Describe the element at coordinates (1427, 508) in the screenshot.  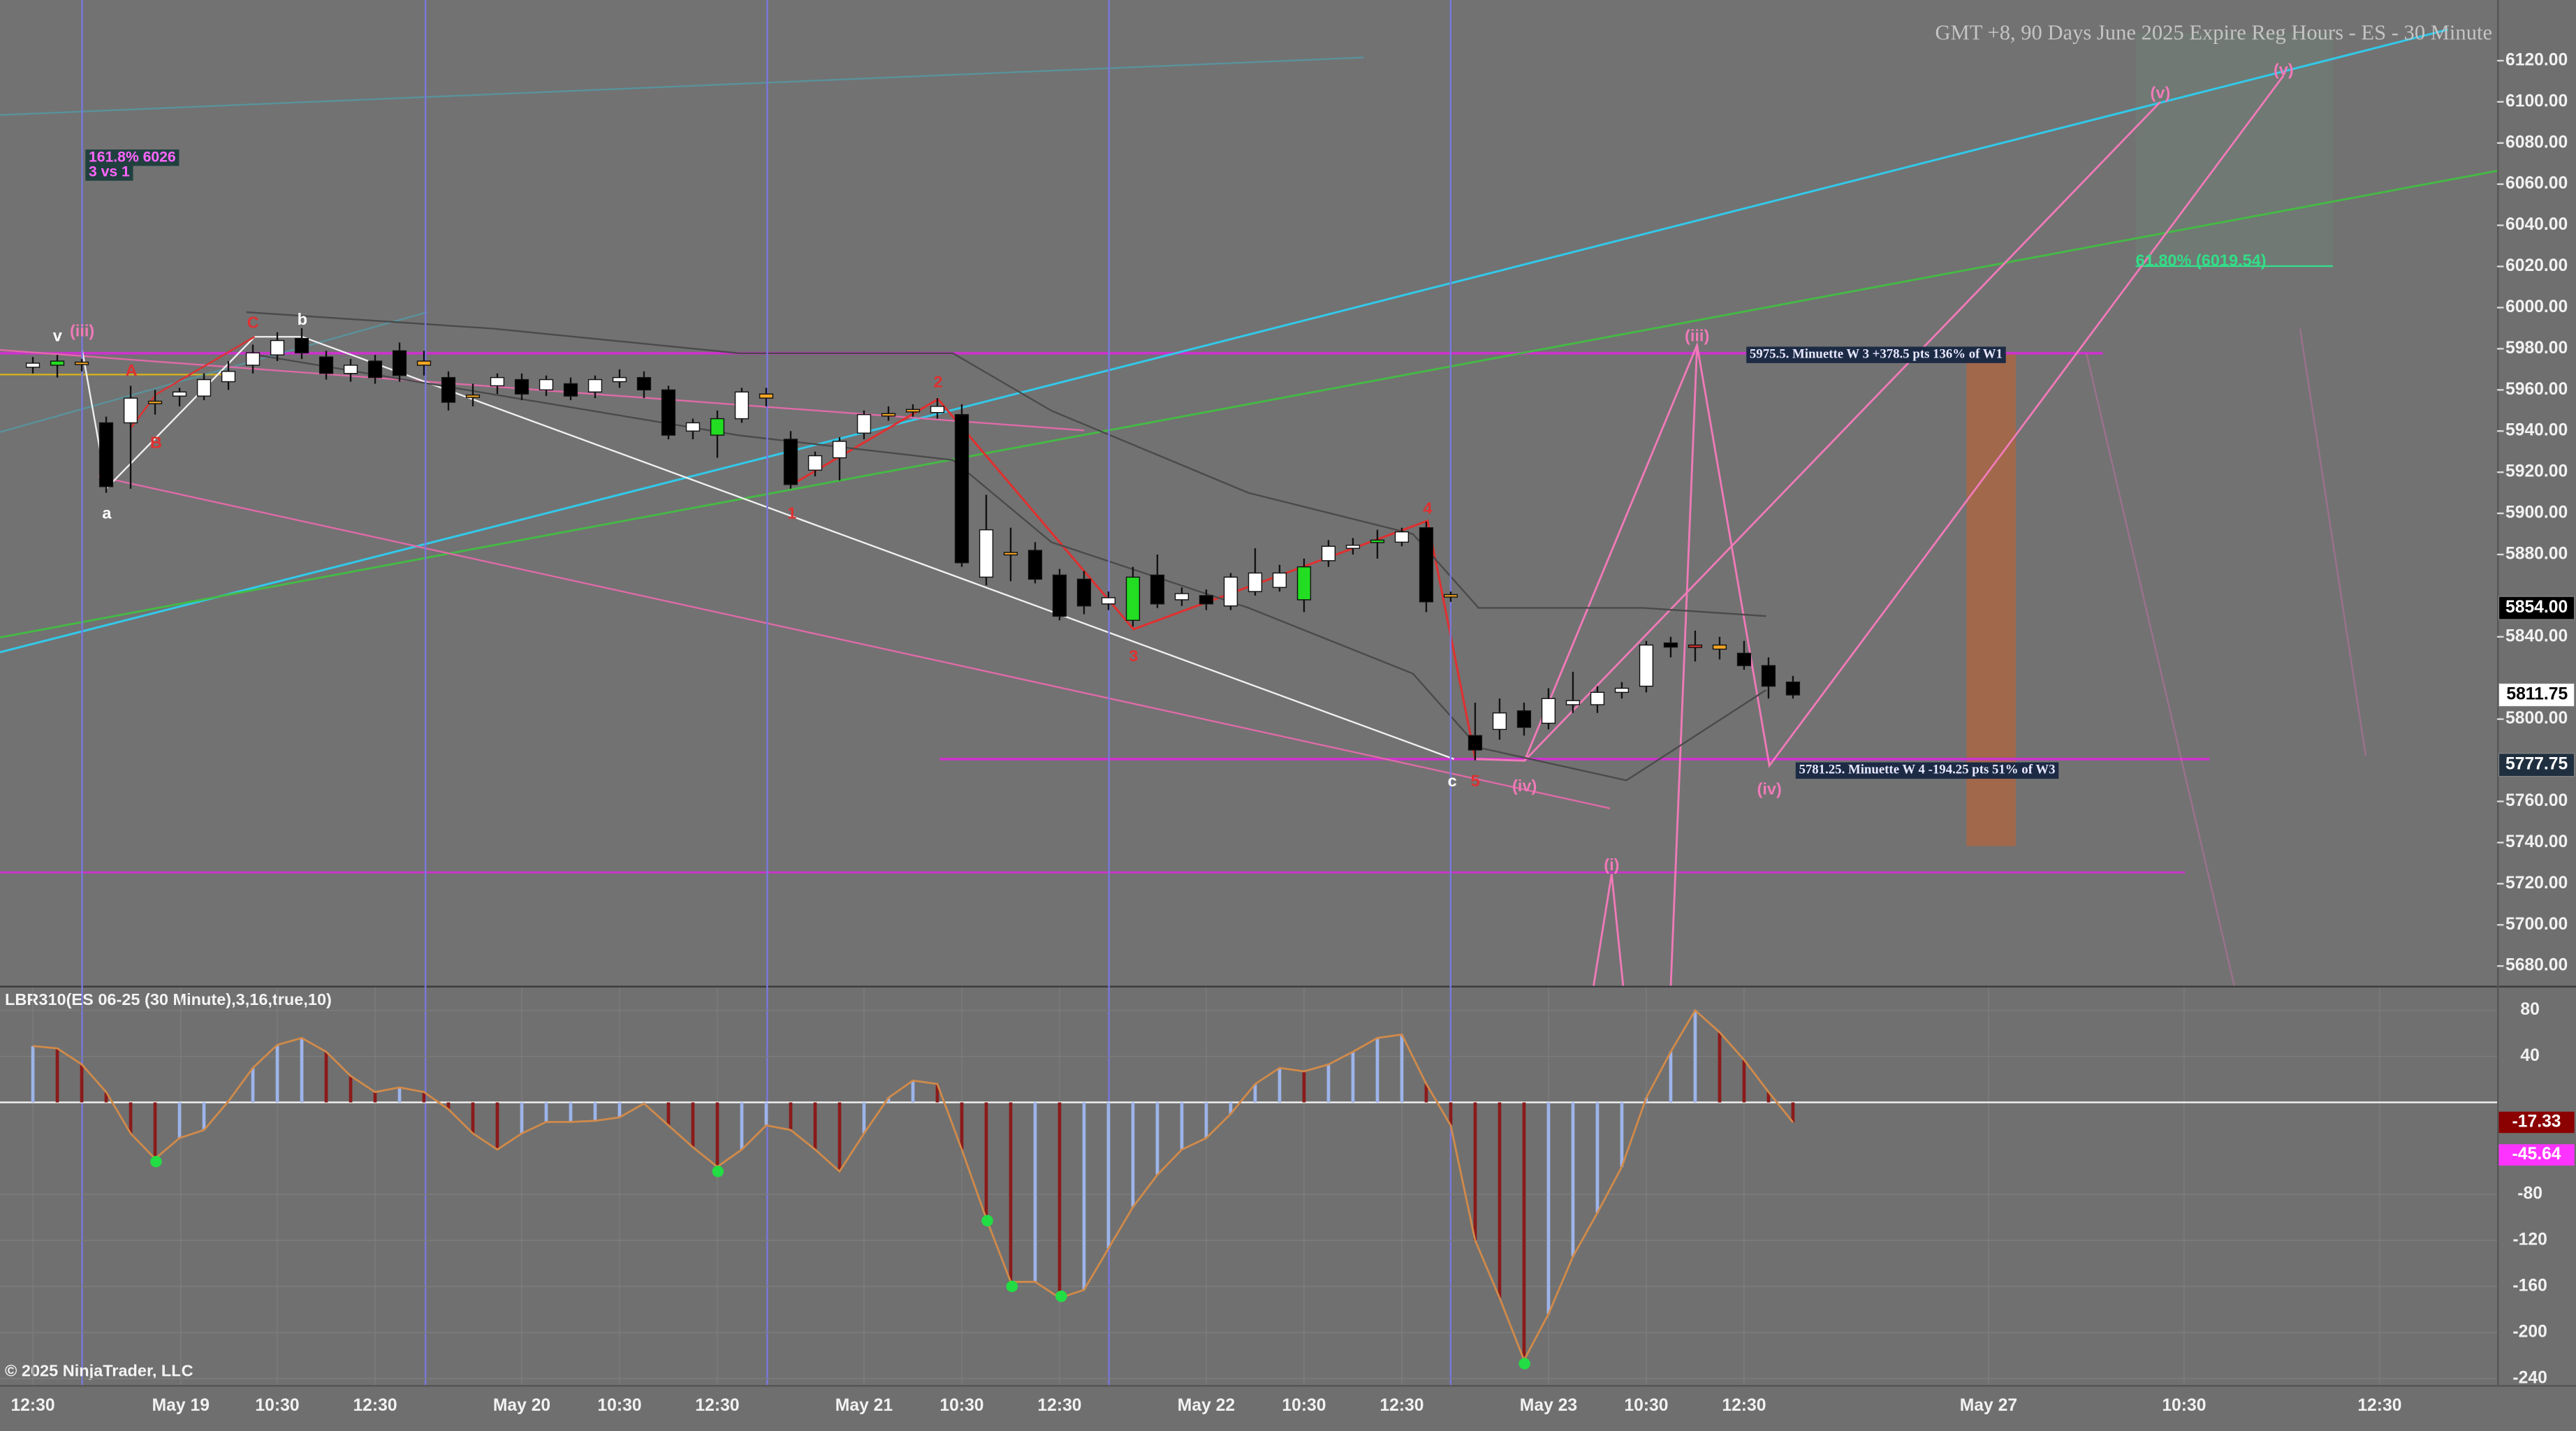
I see `annotation: 4` at that location.